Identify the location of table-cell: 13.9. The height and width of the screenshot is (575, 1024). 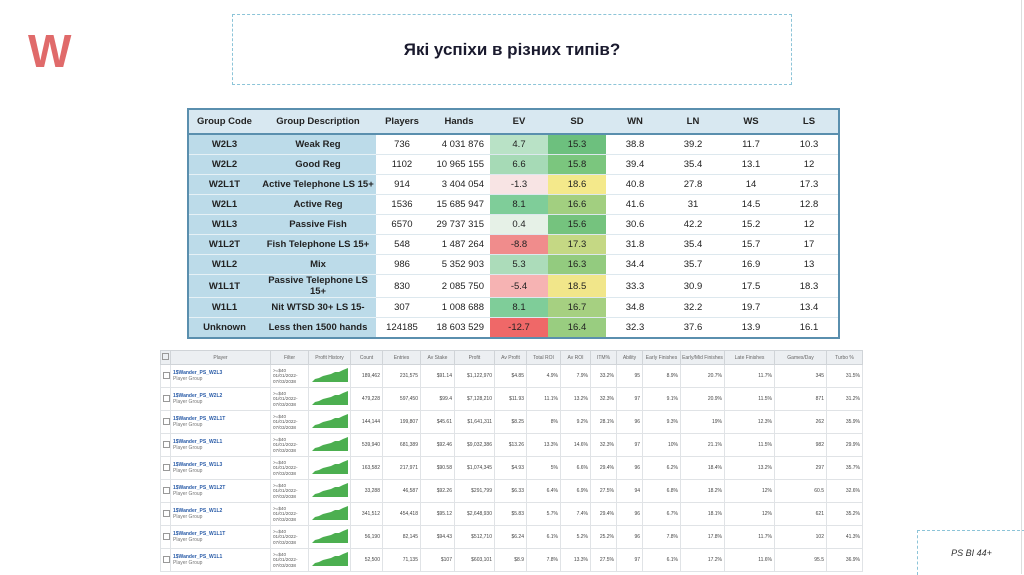
(751, 327).